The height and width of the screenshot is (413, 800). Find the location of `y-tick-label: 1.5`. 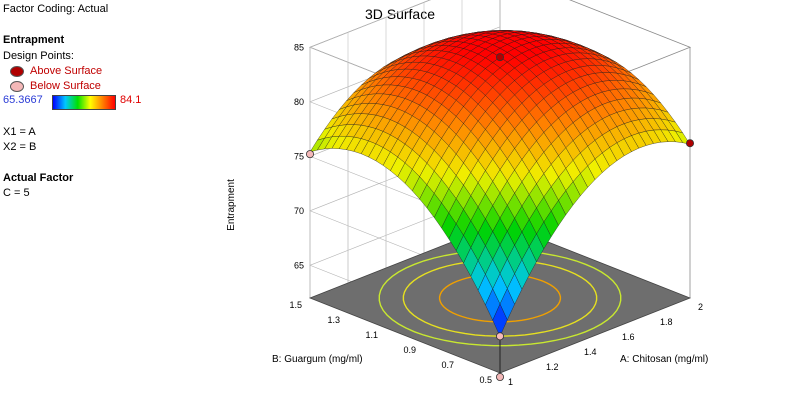

y-tick-label: 1.5 is located at coordinates (295, 305).